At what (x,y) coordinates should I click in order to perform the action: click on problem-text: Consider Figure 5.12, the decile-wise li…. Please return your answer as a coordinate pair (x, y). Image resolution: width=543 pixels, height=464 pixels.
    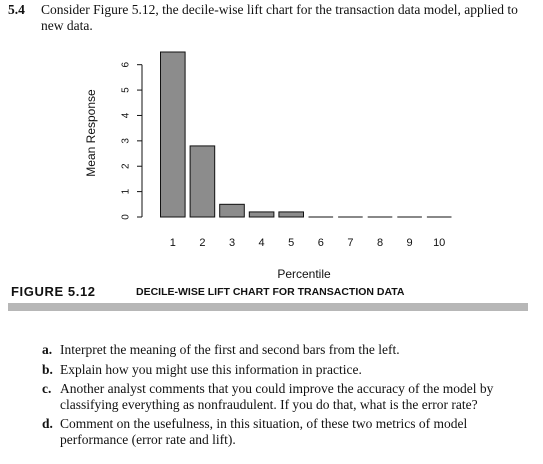
    Looking at the image, I should click on (279, 17).